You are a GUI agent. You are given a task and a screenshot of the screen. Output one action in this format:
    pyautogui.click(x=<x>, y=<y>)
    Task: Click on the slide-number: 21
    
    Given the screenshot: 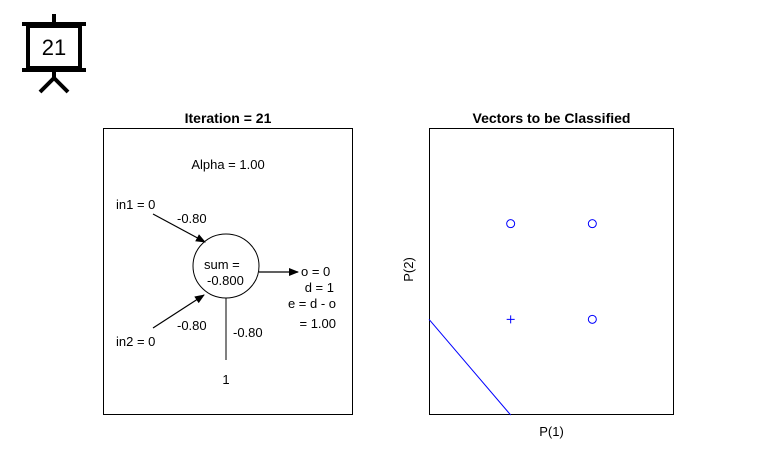 What is the action you would take?
    pyautogui.click(x=54, y=47)
    